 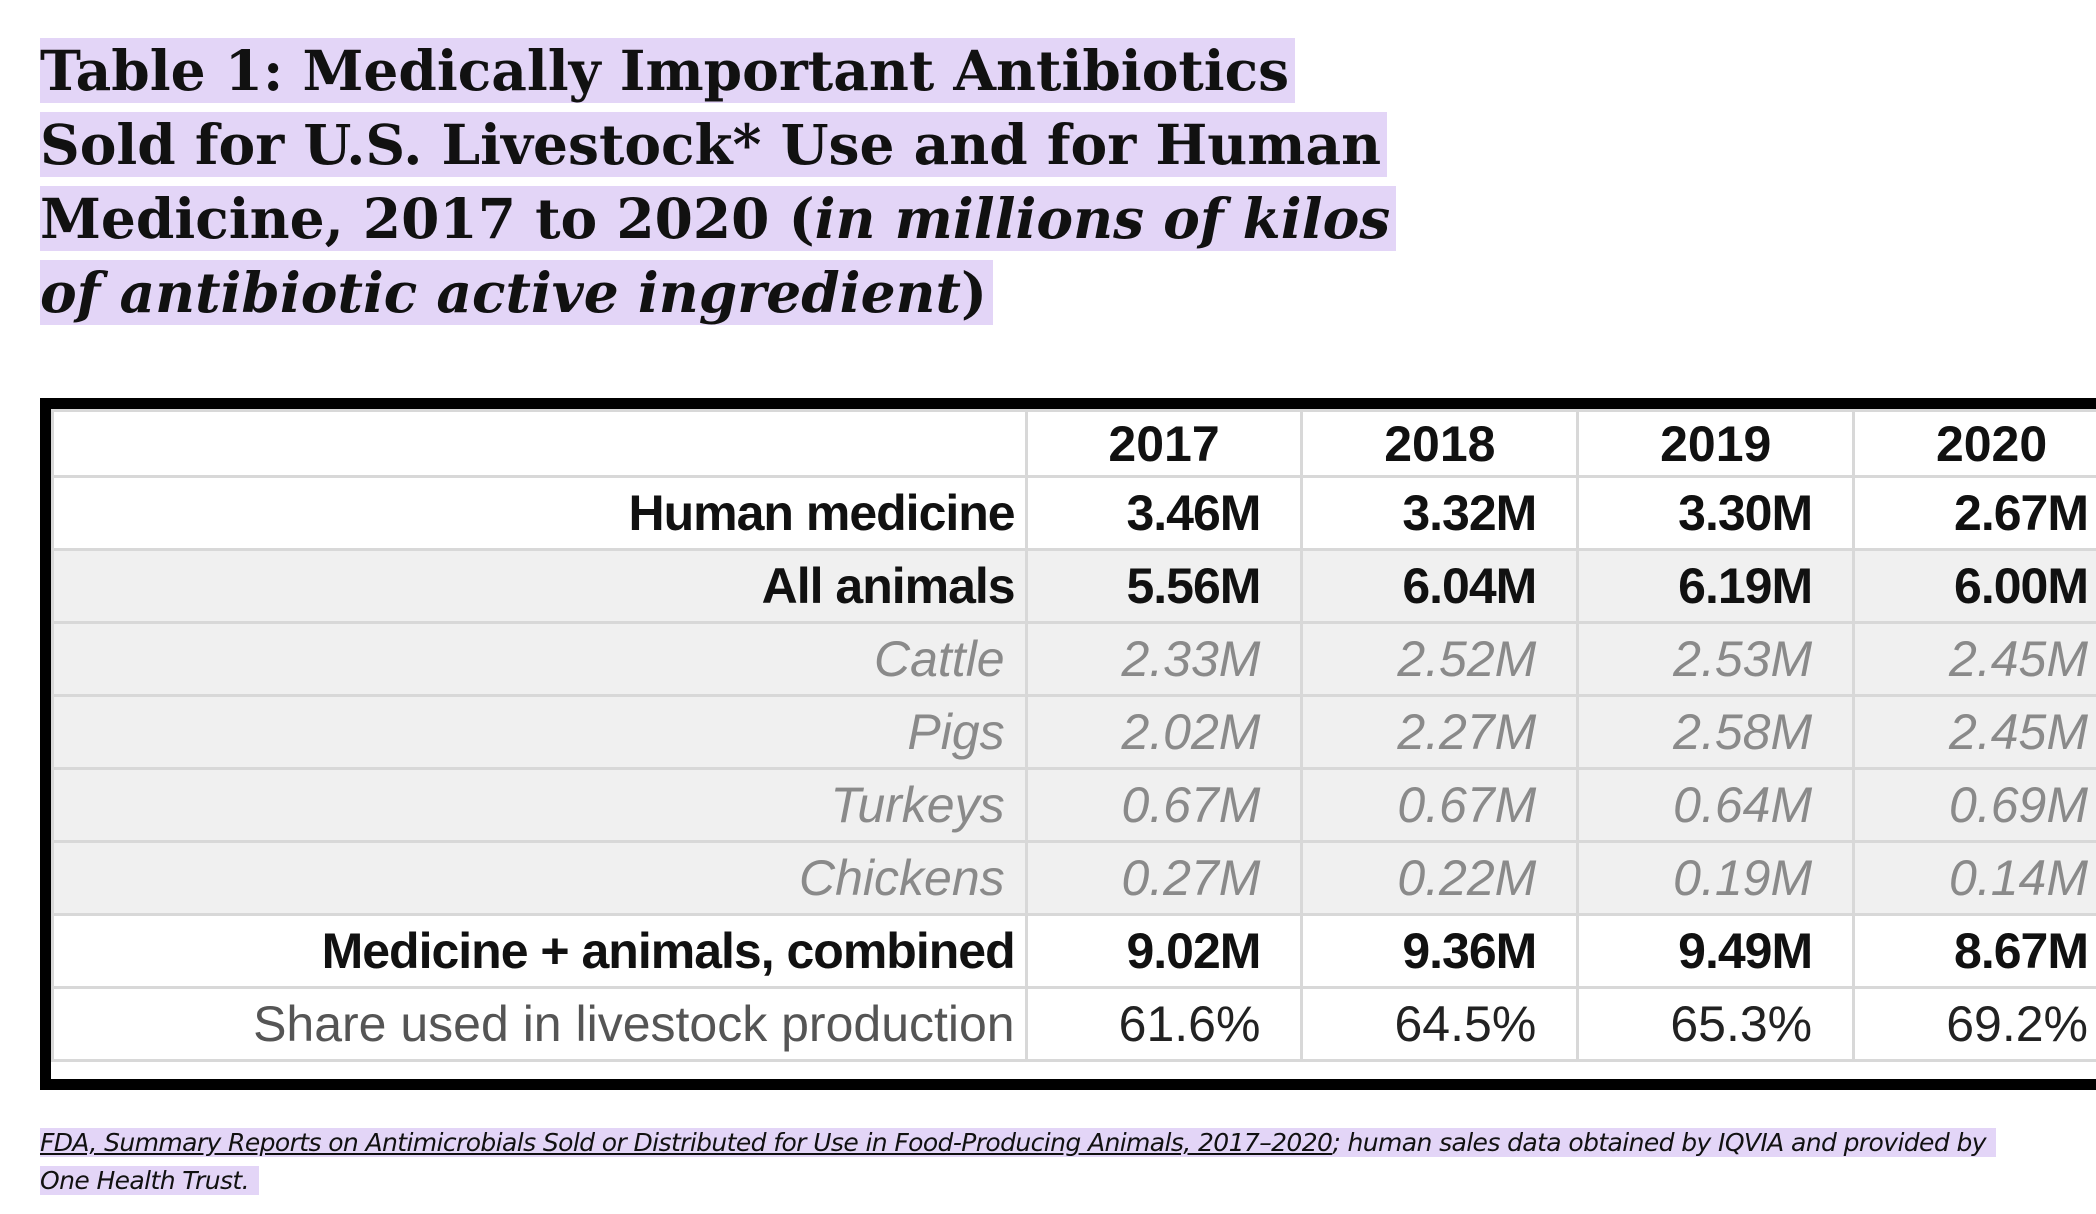 I want to click on header-2020: 2020, so click(x=1974, y=443).